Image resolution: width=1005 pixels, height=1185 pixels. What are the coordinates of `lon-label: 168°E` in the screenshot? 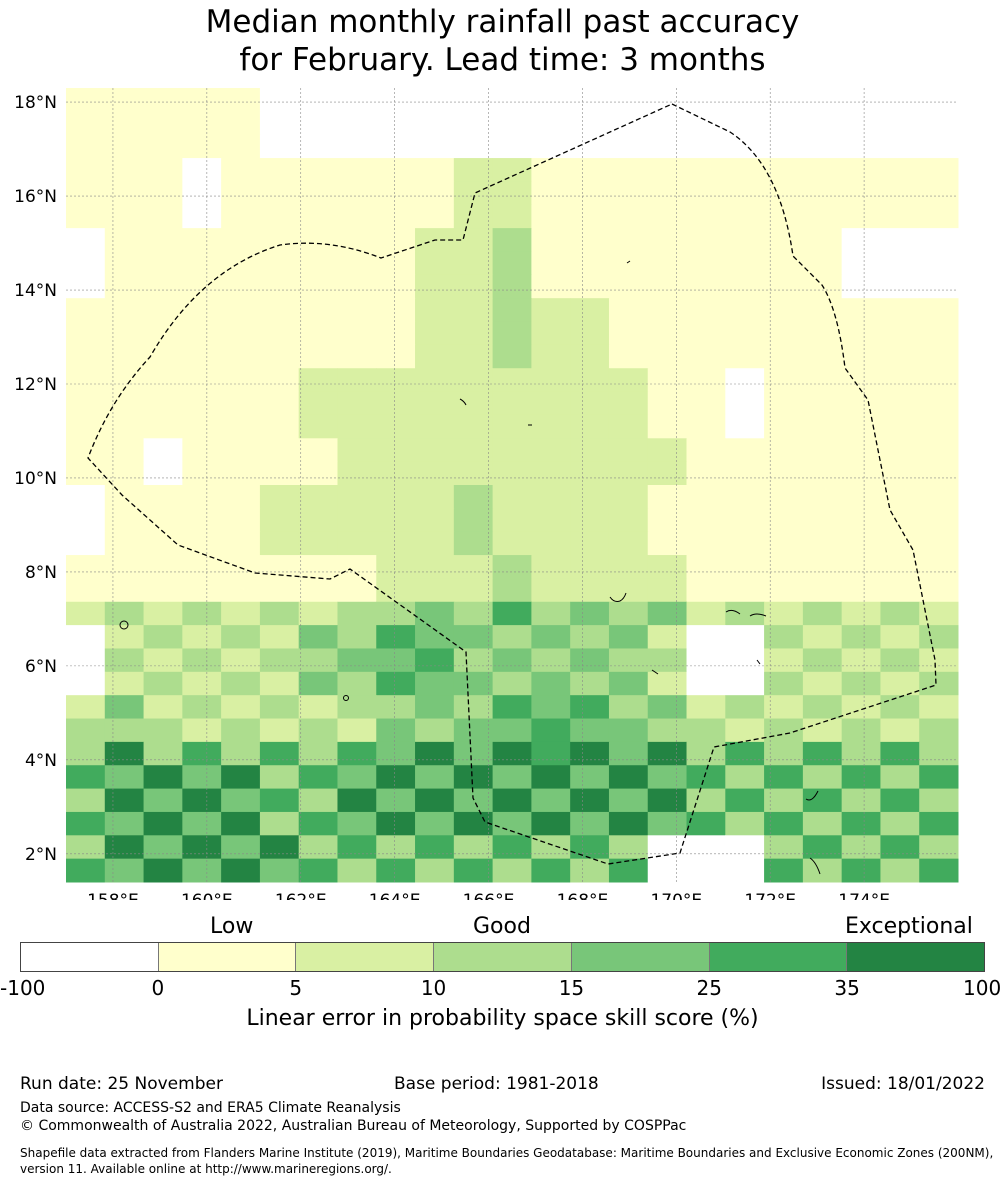 It's located at (583, 895).